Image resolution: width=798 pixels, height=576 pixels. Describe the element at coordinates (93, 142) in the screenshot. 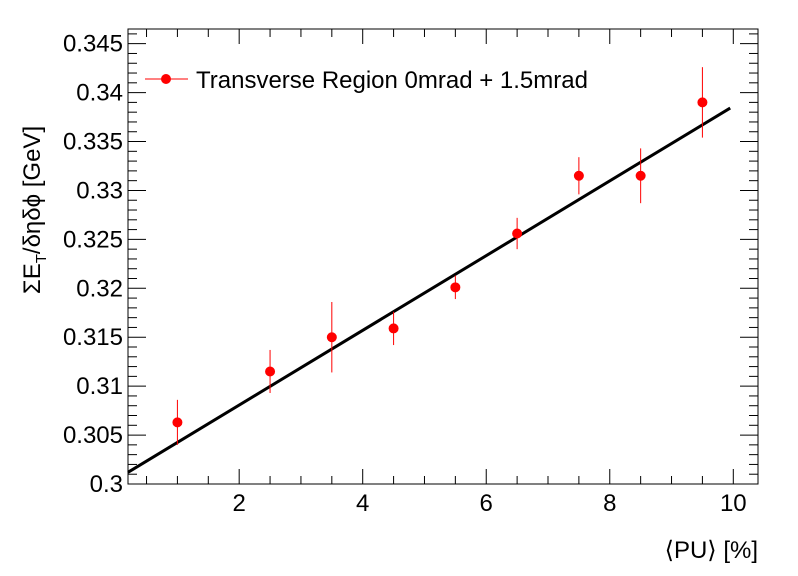

I see `y-tick-label: 0.335` at that location.